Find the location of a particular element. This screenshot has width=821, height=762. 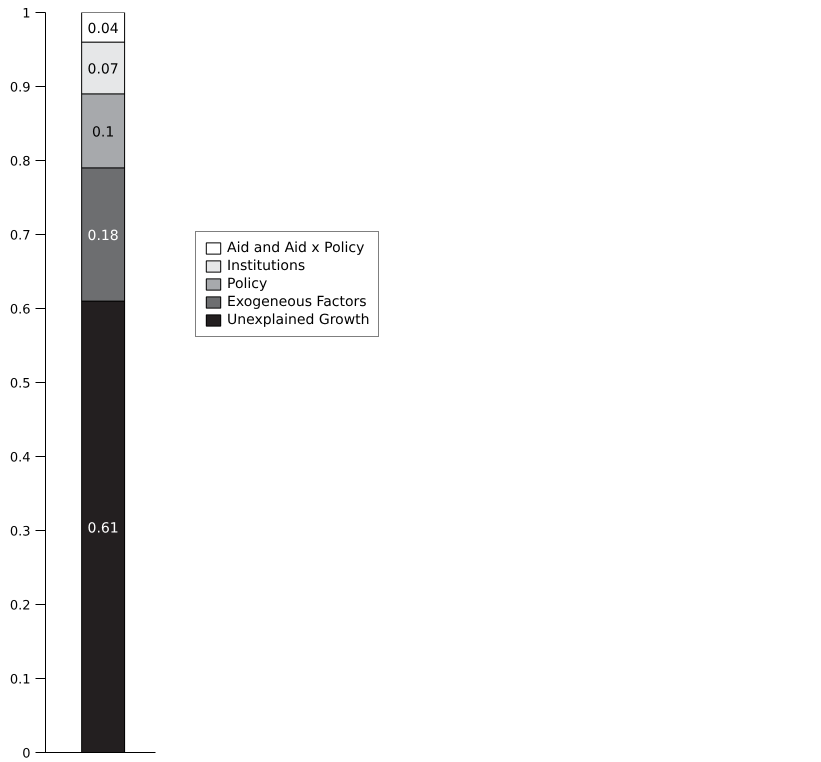

y-tick-label: 0.1 is located at coordinates (20, 680).